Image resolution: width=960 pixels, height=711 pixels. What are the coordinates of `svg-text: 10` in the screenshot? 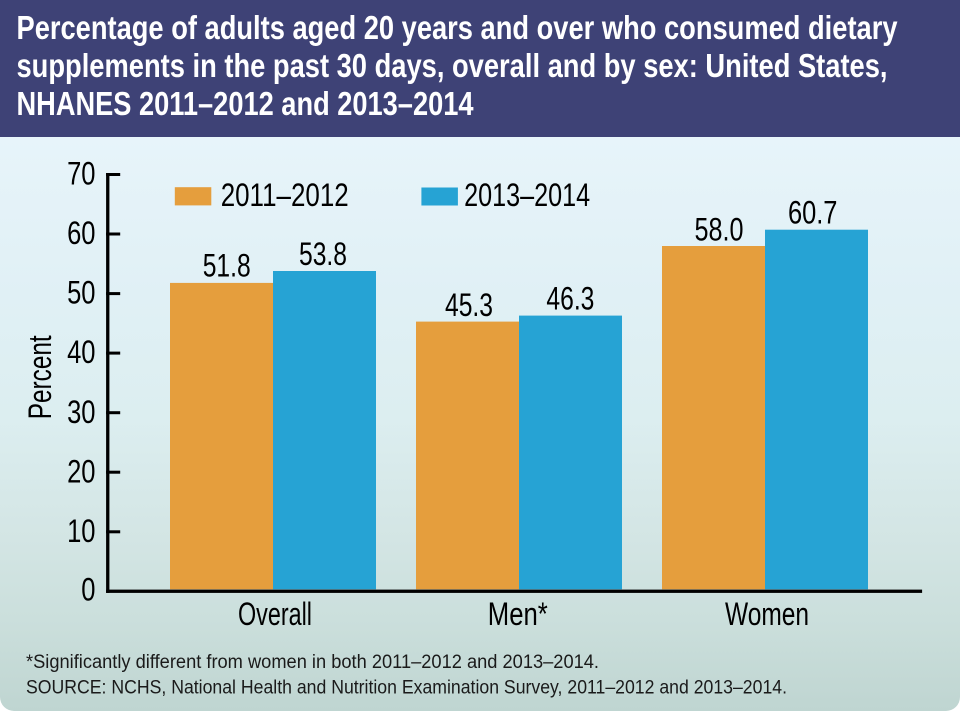 It's located at (81, 531).